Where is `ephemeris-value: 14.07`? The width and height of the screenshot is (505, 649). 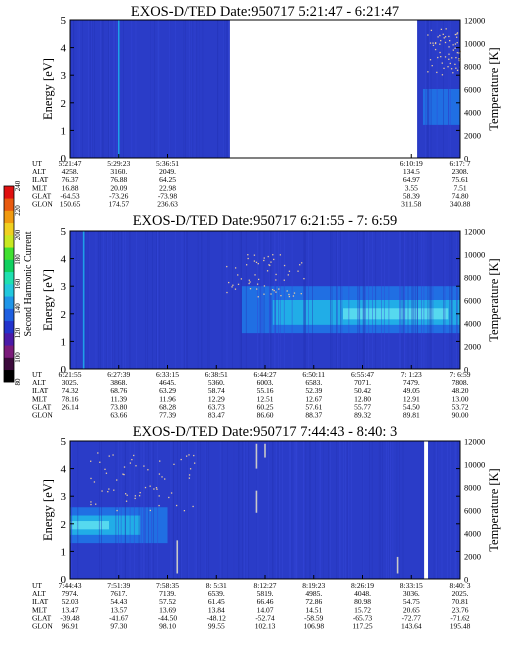
ephemeris-value: 14.07 is located at coordinates (265, 609).